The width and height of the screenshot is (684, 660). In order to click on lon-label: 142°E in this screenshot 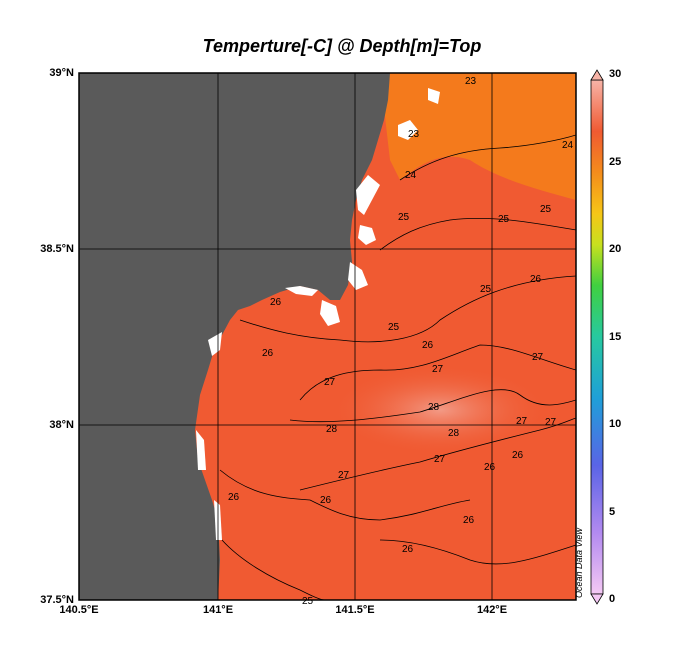, I will do `click(492, 610)`.